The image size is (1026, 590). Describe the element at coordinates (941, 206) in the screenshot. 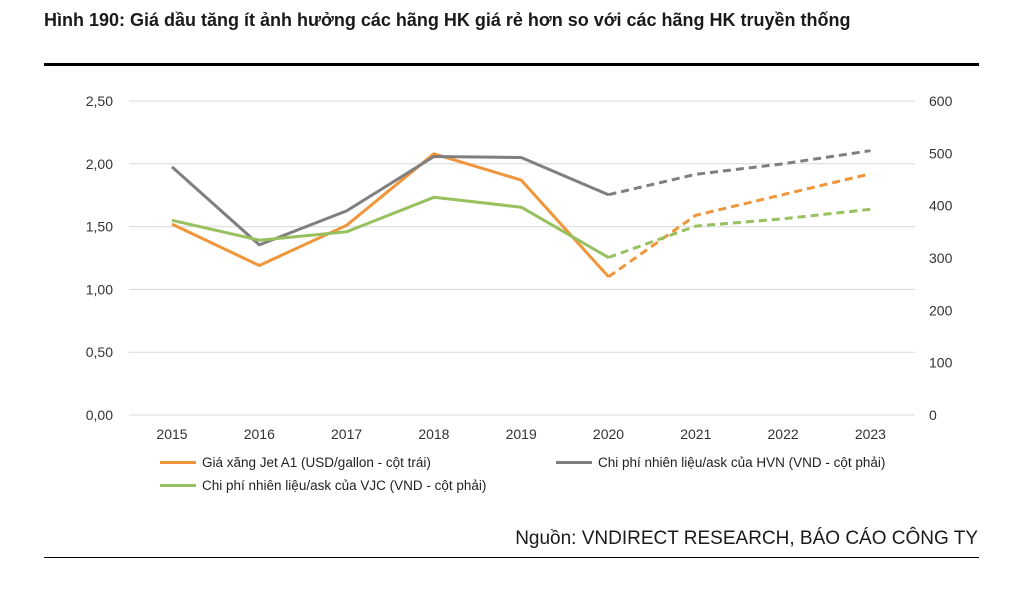

I see `right-axis-tick: 400` at that location.